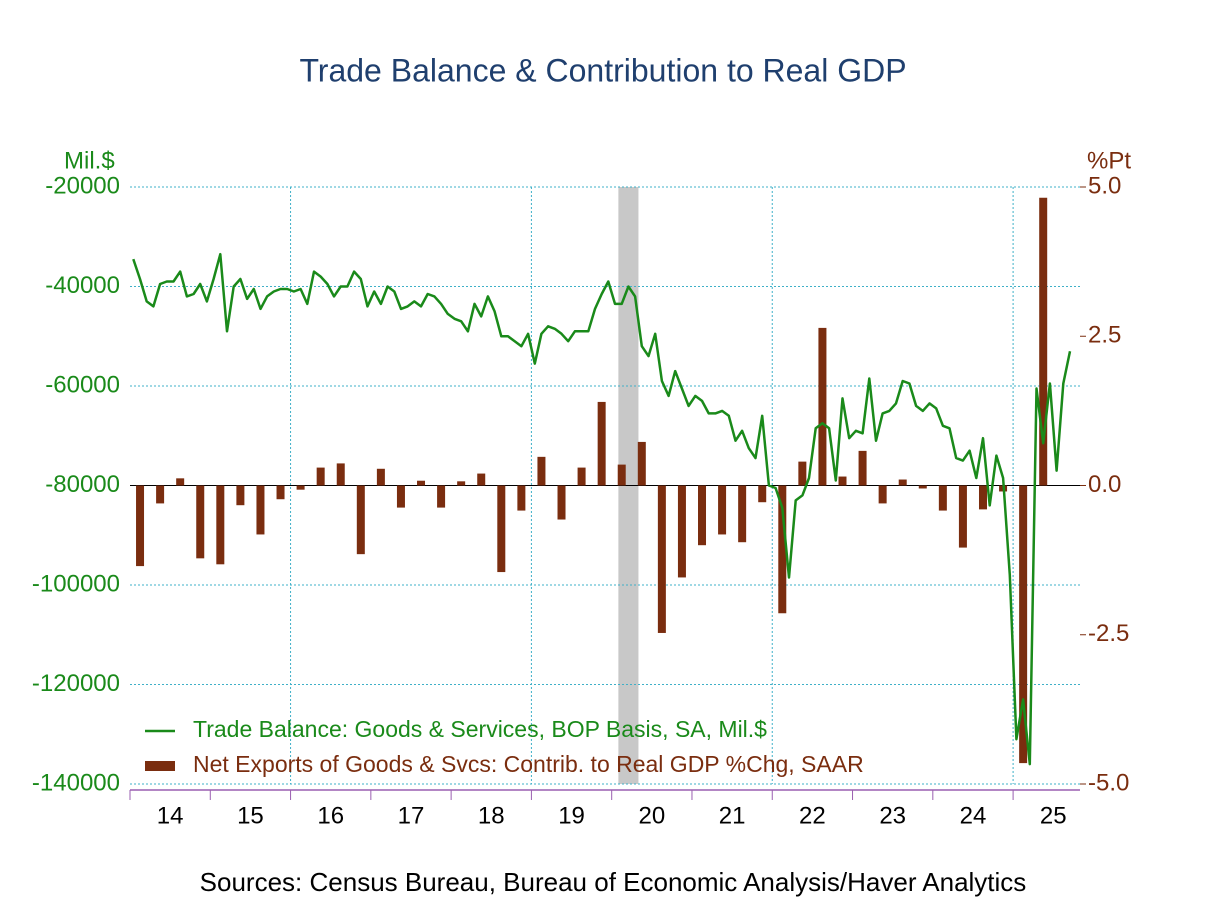 The image size is (1208, 906). I want to click on y-tick-label: -40000, so click(82, 285).